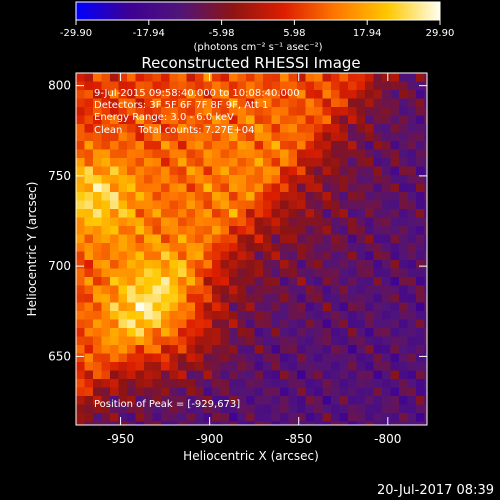 Image resolution: width=500 pixels, height=500 pixels. What do you see at coordinates (149, 33) in the screenshot?
I see `colorbar-tick-label: -17.94` at bounding box center [149, 33].